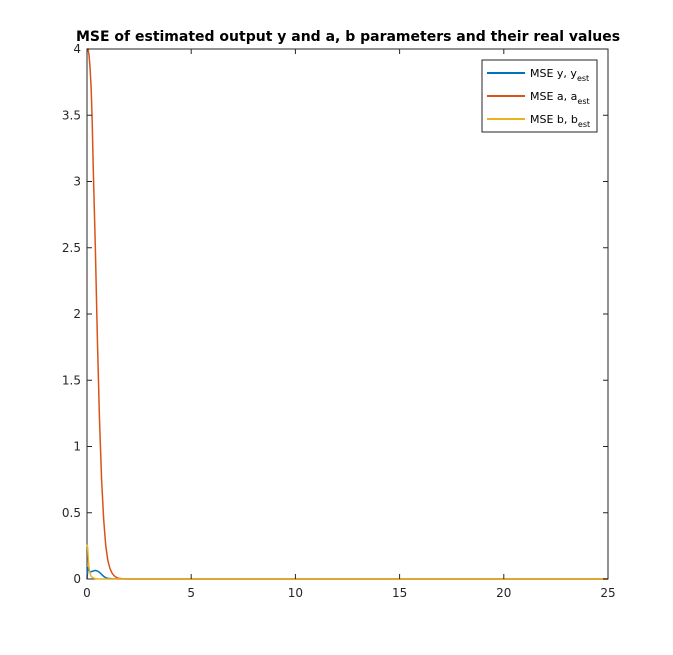 The height and width of the screenshot is (655, 673). Describe the element at coordinates (560, 121) in the screenshot. I see `legend-label-3: MSE b, best` at that location.